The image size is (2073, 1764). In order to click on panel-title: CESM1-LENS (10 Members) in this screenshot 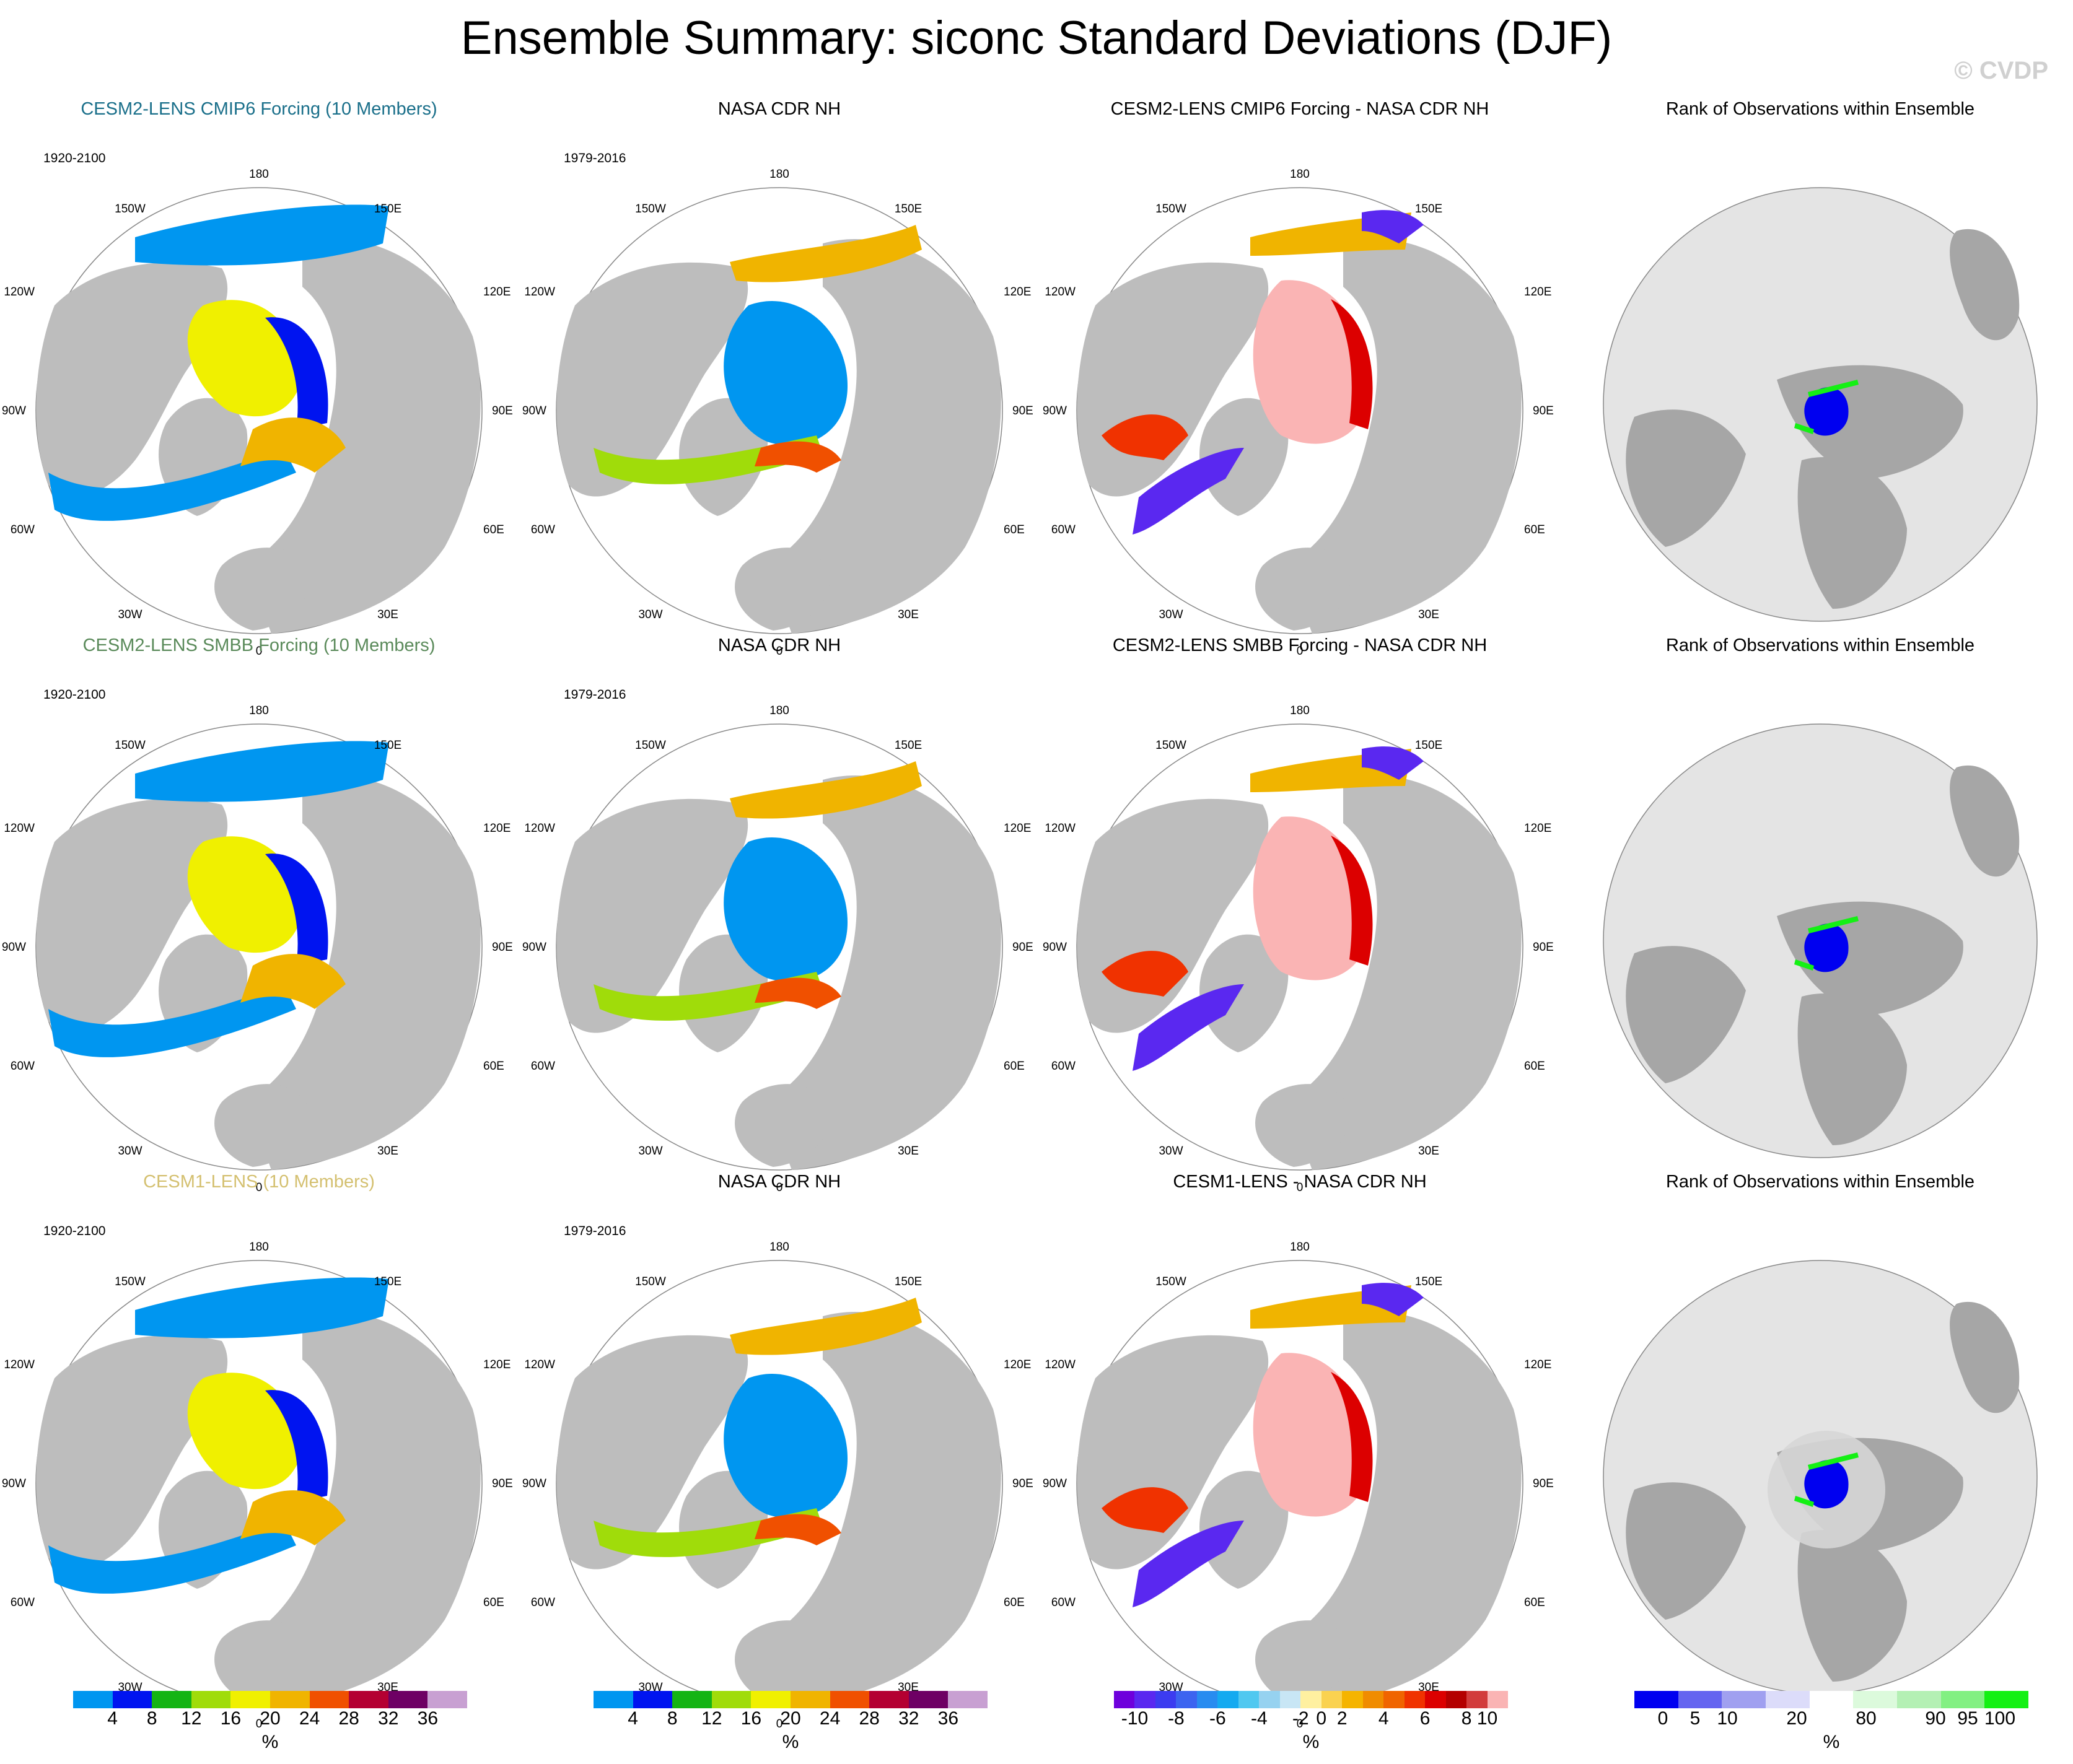, I will do `click(259, 1182)`.